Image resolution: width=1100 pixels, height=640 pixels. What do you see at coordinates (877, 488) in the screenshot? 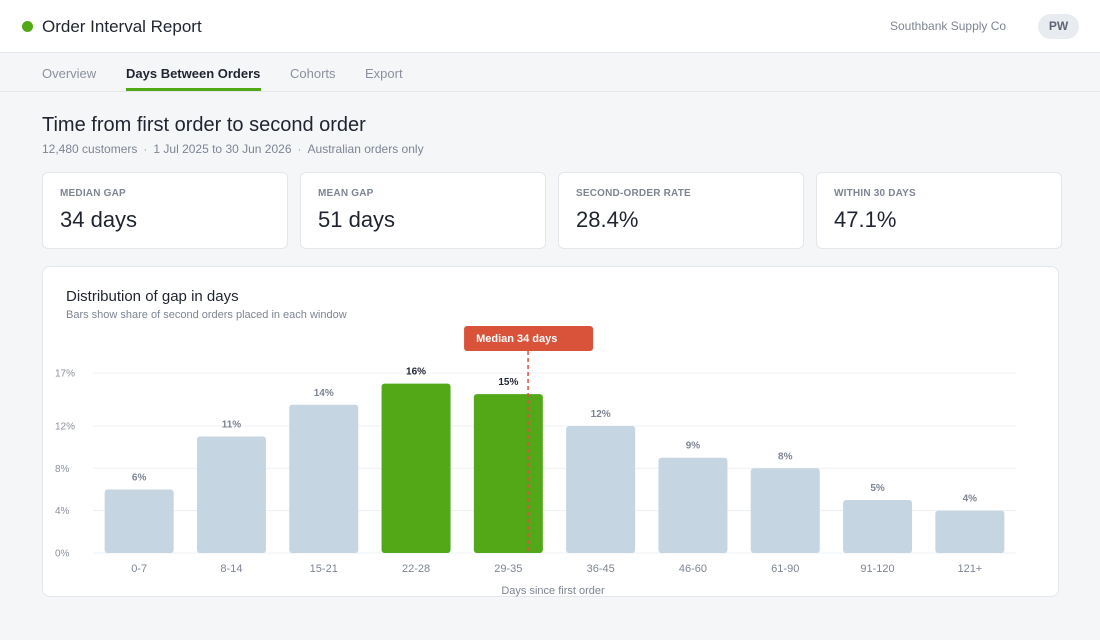
I see `bar-value-label: 5%` at bounding box center [877, 488].